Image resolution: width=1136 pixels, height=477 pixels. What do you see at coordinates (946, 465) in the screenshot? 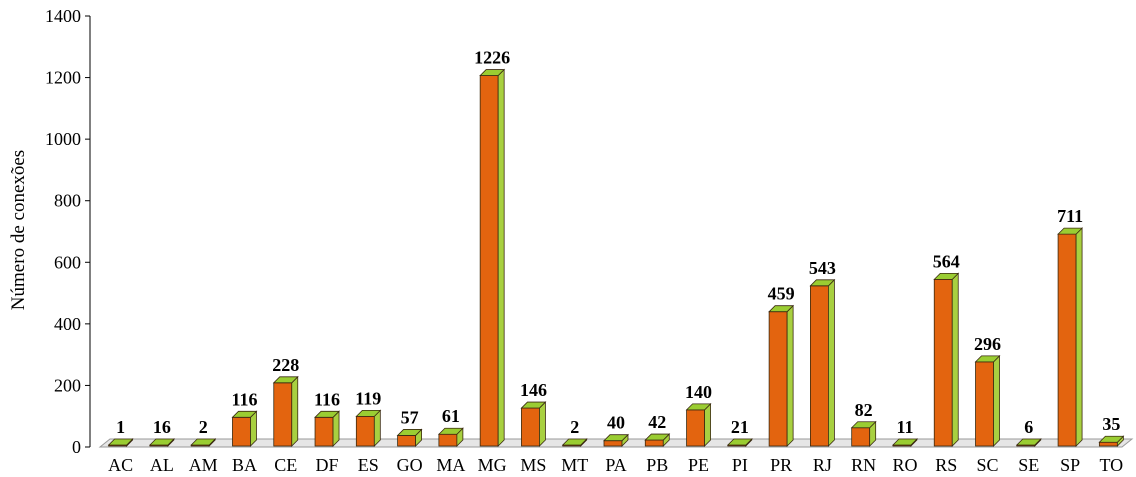
I see `x-tick-label: RS` at bounding box center [946, 465].